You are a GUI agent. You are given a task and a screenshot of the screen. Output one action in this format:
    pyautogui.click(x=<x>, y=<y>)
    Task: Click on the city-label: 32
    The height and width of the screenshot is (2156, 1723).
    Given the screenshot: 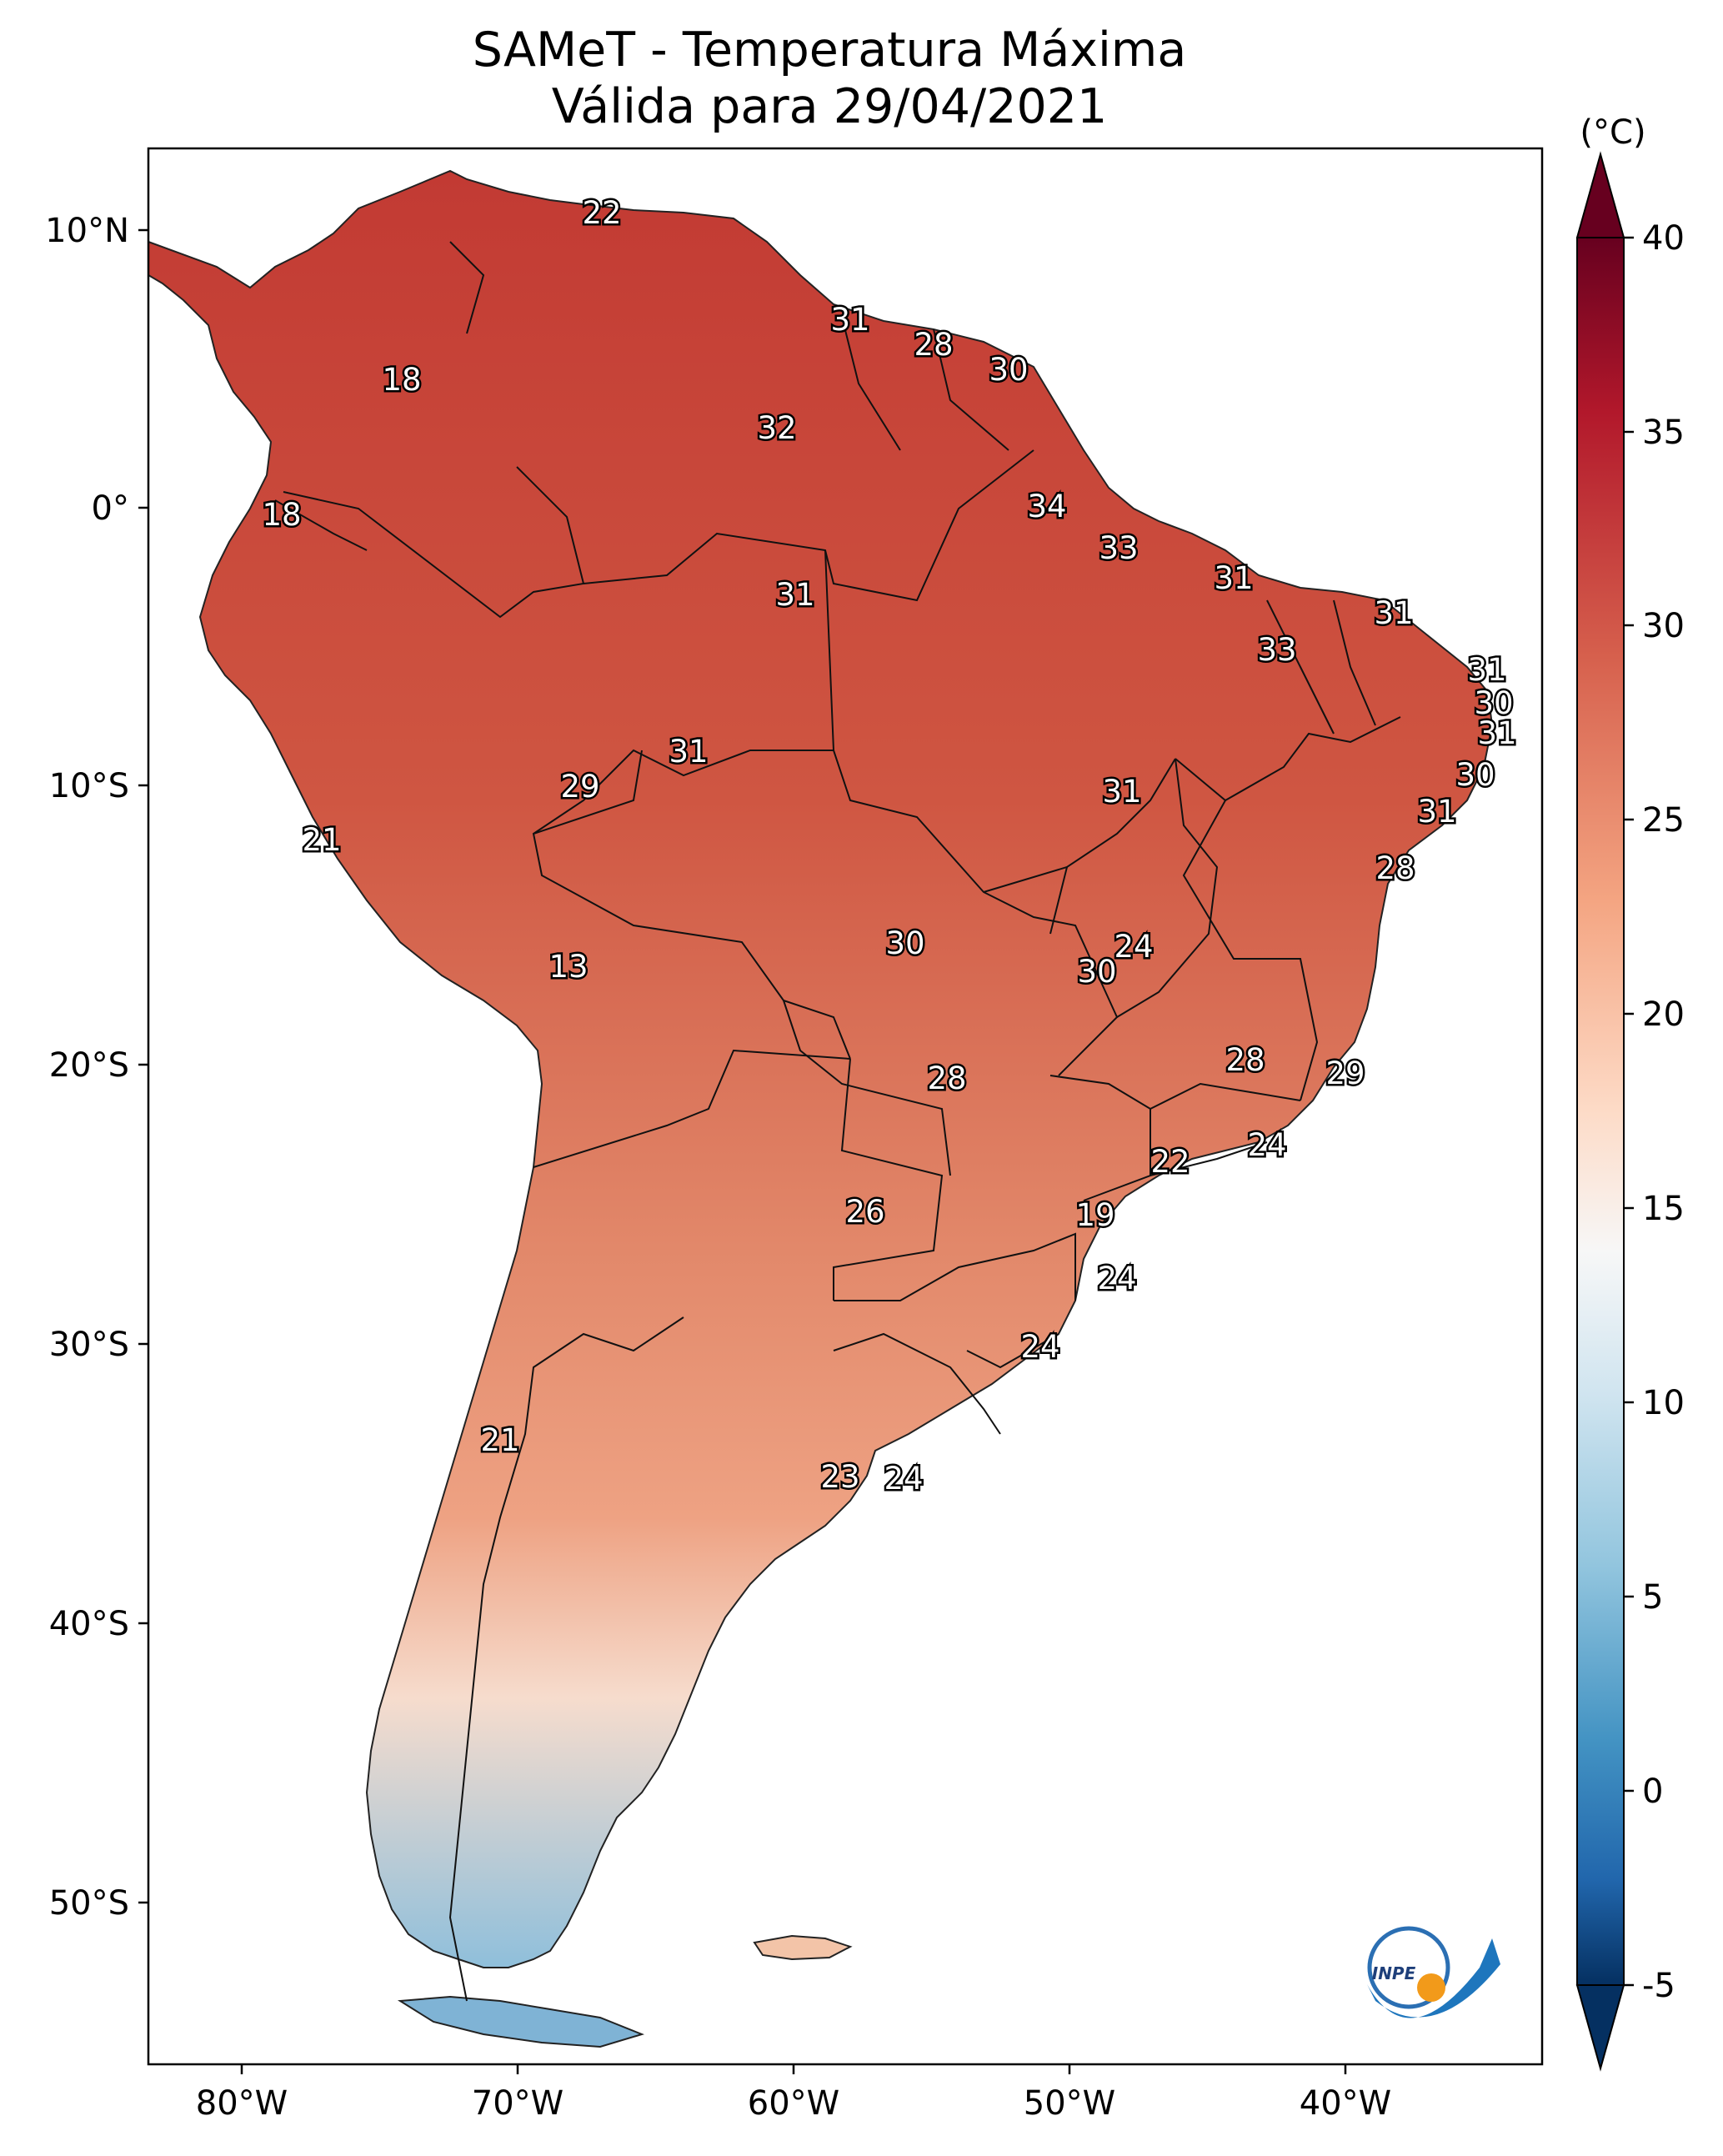 What is the action you would take?
    pyautogui.click(x=776, y=428)
    